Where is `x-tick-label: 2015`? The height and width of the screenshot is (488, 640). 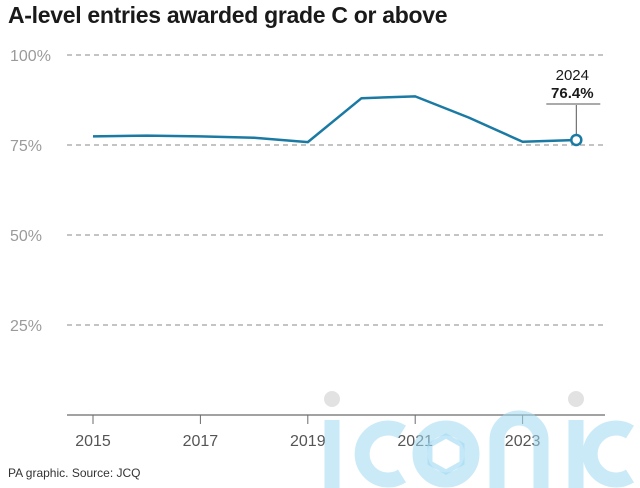
x-tick-label: 2015 is located at coordinates (93, 441).